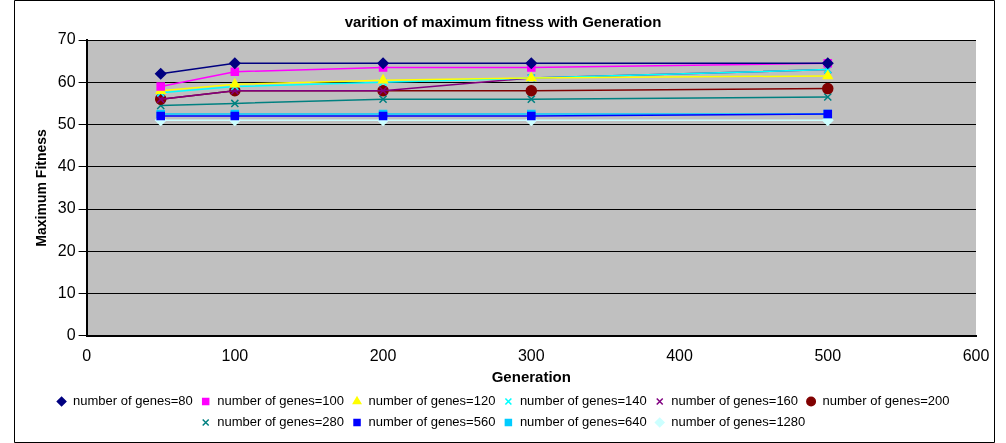  What do you see at coordinates (828, 355) in the screenshot?
I see `x-tick-label: 500` at bounding box center [828, 355].